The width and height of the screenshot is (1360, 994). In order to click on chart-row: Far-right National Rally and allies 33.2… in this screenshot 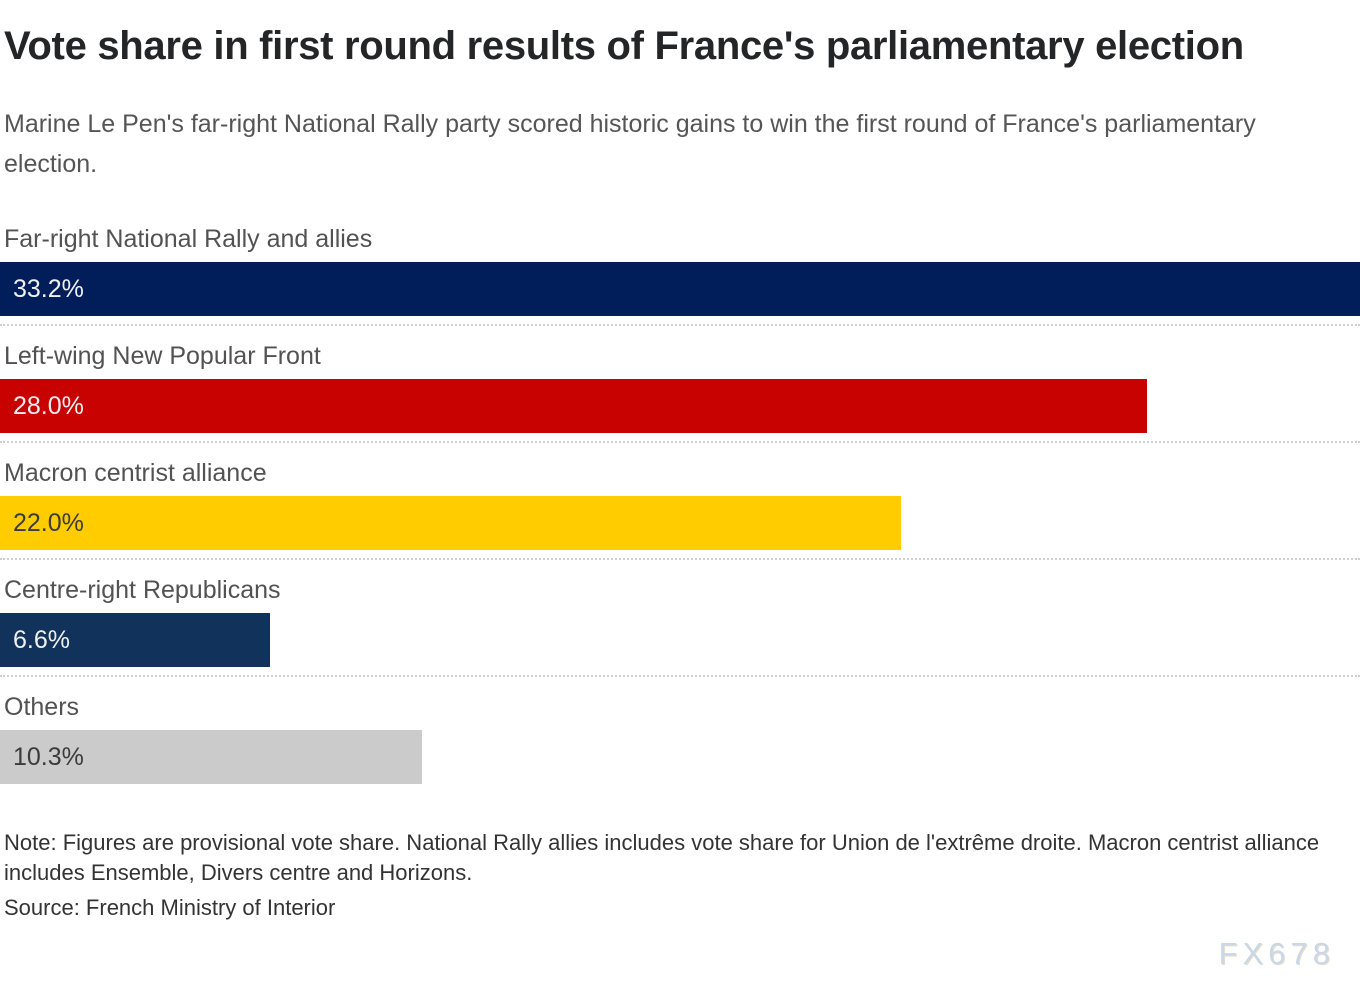, I will do `click(680, 275)`.